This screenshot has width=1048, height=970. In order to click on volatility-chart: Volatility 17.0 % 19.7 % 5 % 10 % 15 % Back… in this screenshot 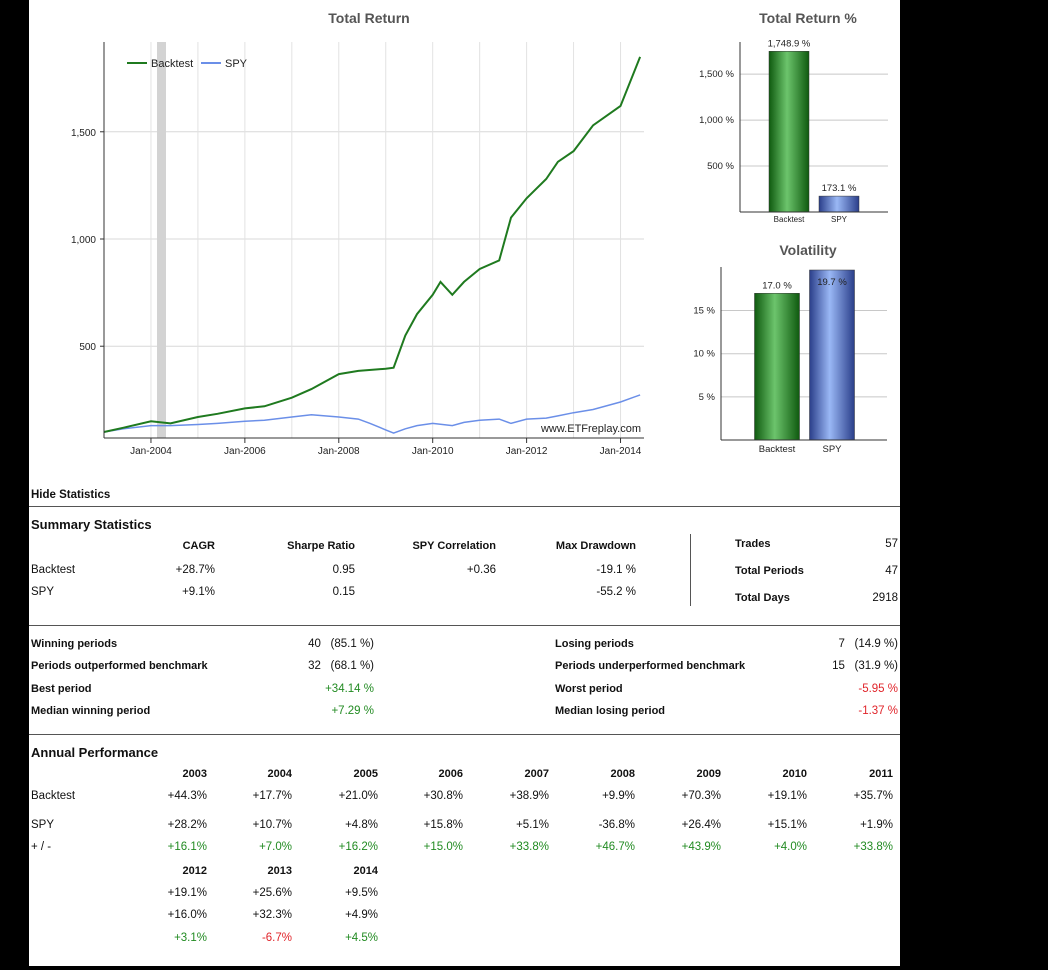, I will do `click(790, 348)`.